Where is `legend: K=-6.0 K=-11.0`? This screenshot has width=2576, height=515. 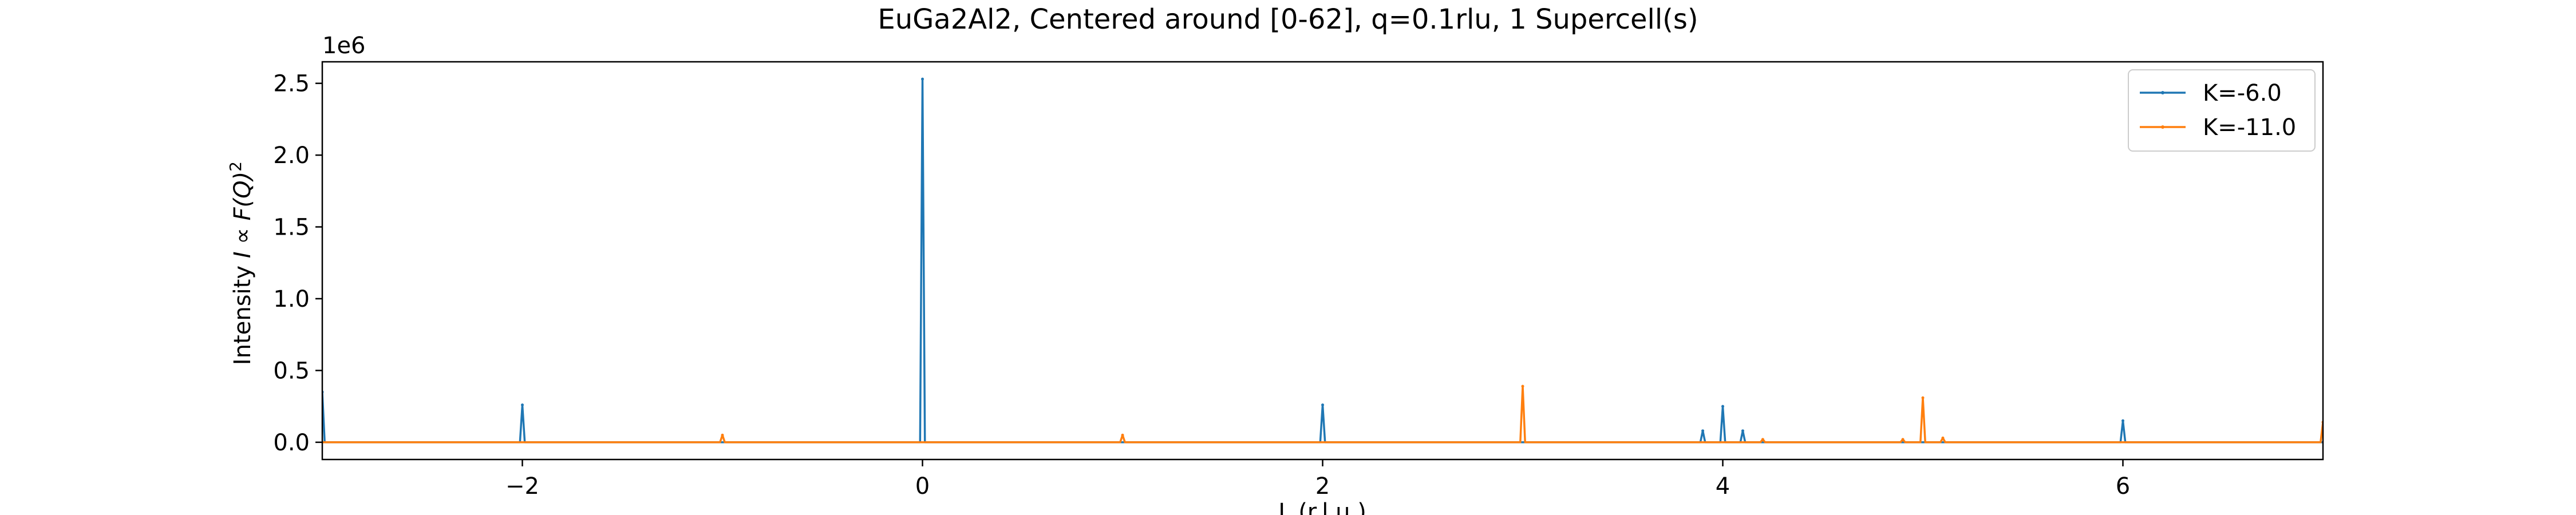
legend: K=-6.0 K=-11.0 is located at coordinates (2222, 110).